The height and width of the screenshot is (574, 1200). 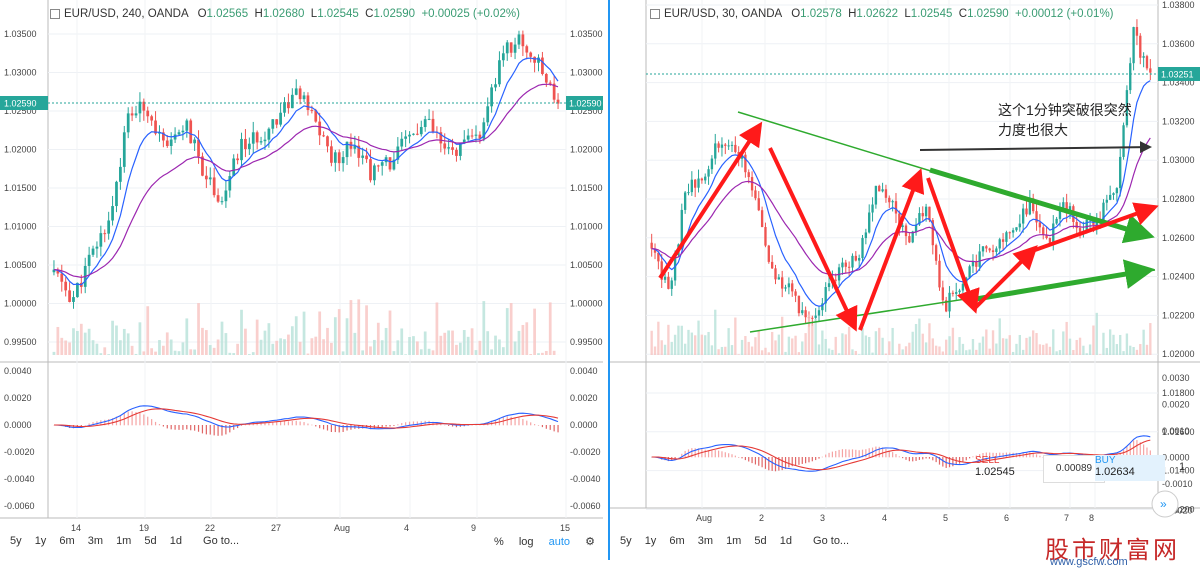 What do you see at coordinates (18, 371) in the screenshot?
I see `macd-tick-label-left: 0.0040` at bounding box center [18, 371].